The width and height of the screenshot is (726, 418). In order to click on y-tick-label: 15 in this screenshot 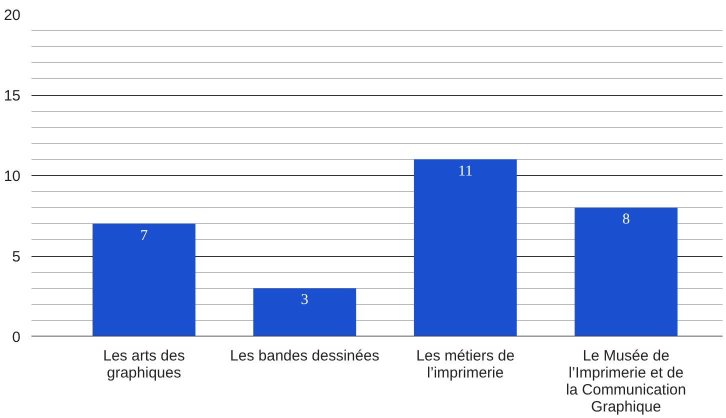, I will do `click(12, 96)`.